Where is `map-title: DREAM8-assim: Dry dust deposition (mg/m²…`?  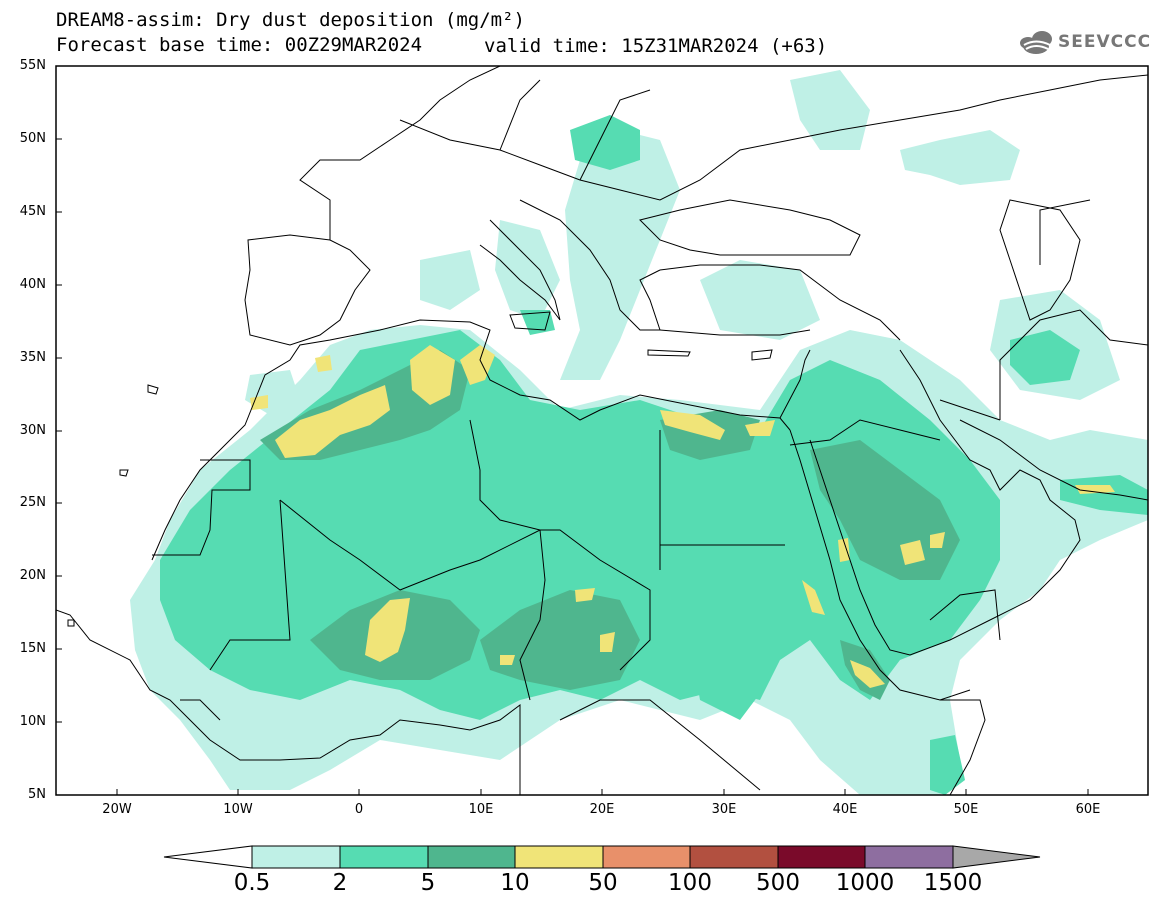
map-title: DREAM8-assim: Dry dust deposition (mg/m²… is located at coordinates (290, 20).